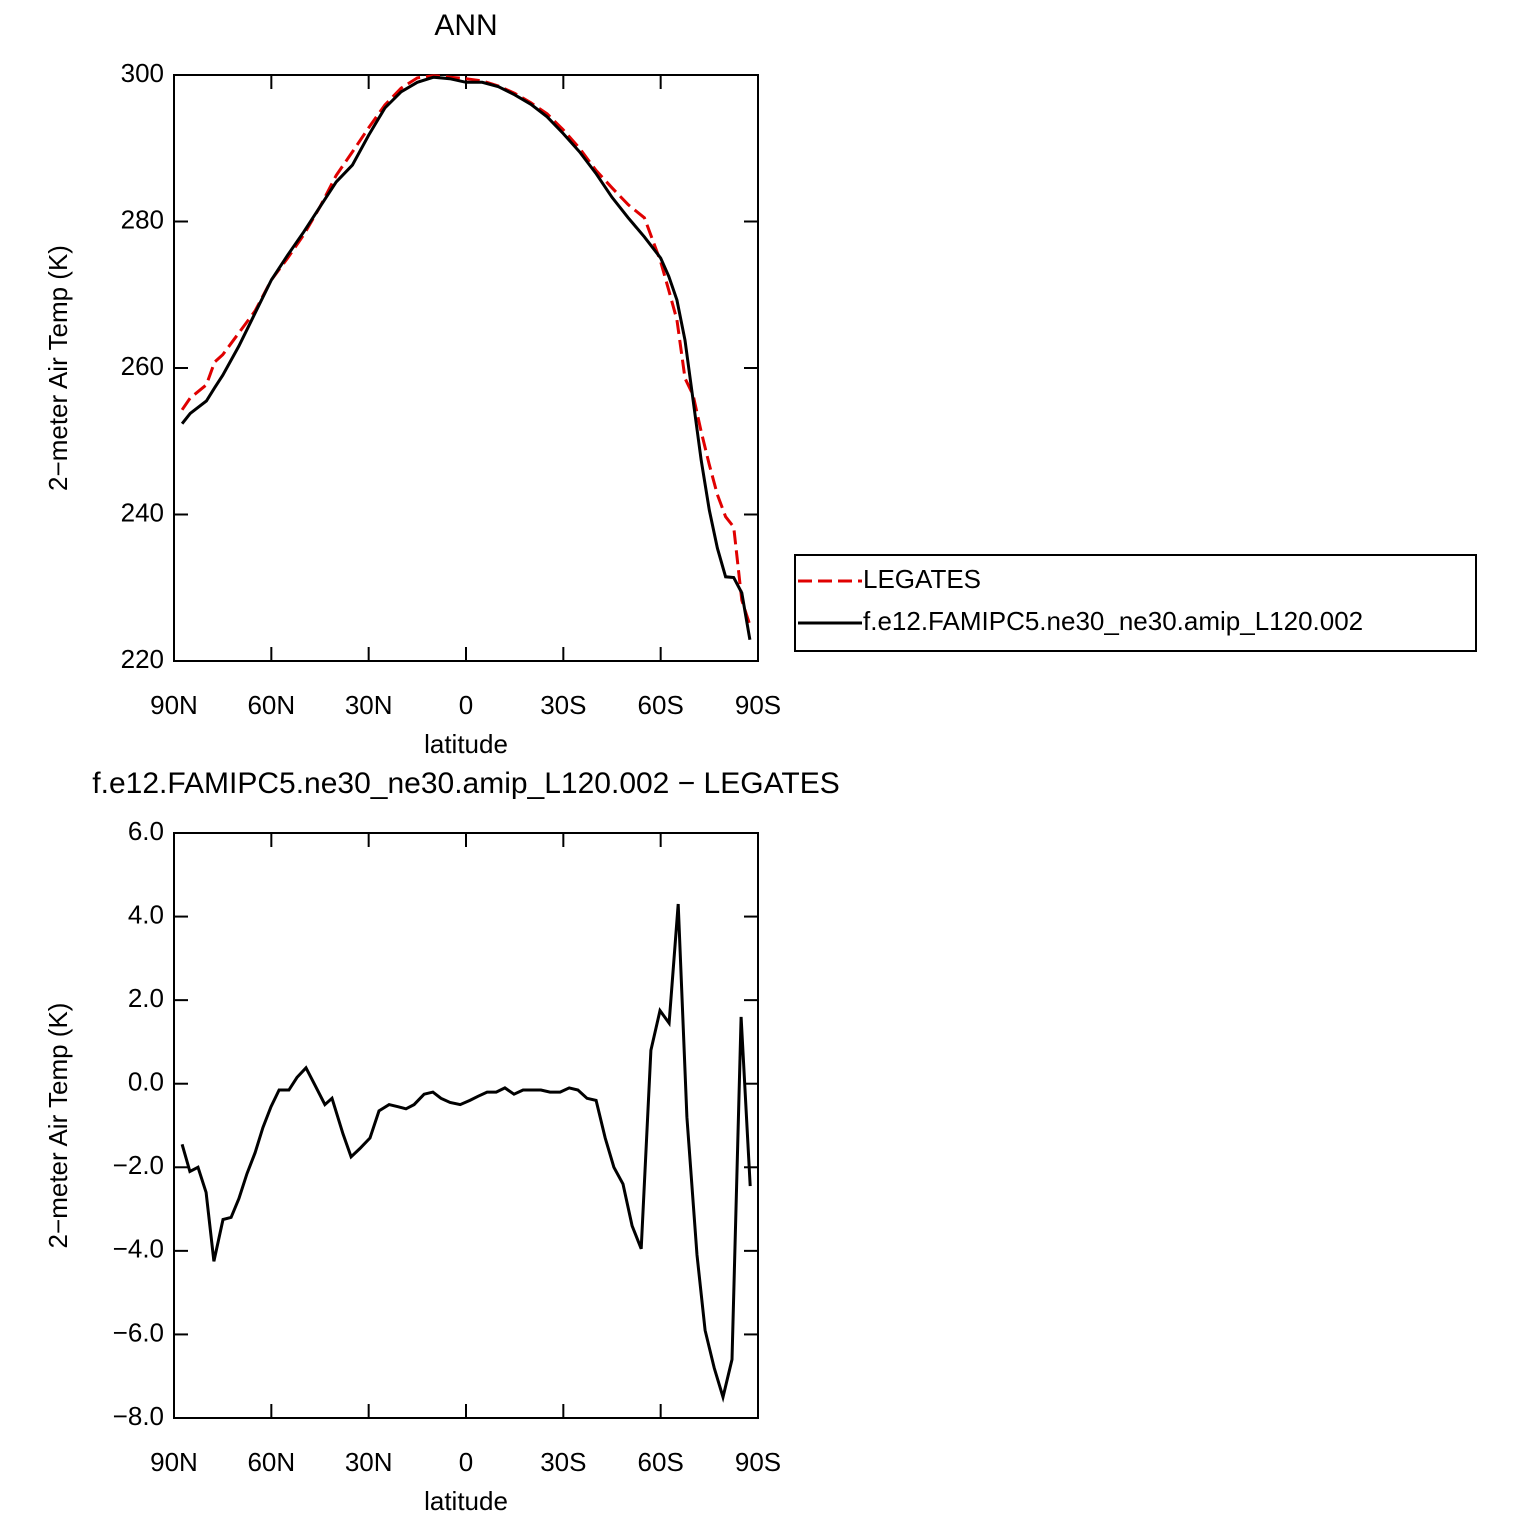 Image resolution: width=1522 pixels, height=1525 pixels. What do you see at coordinates (142, 512) in the screenshot?
I see `y-tick-label: 240` at bounding box center [142, 512].